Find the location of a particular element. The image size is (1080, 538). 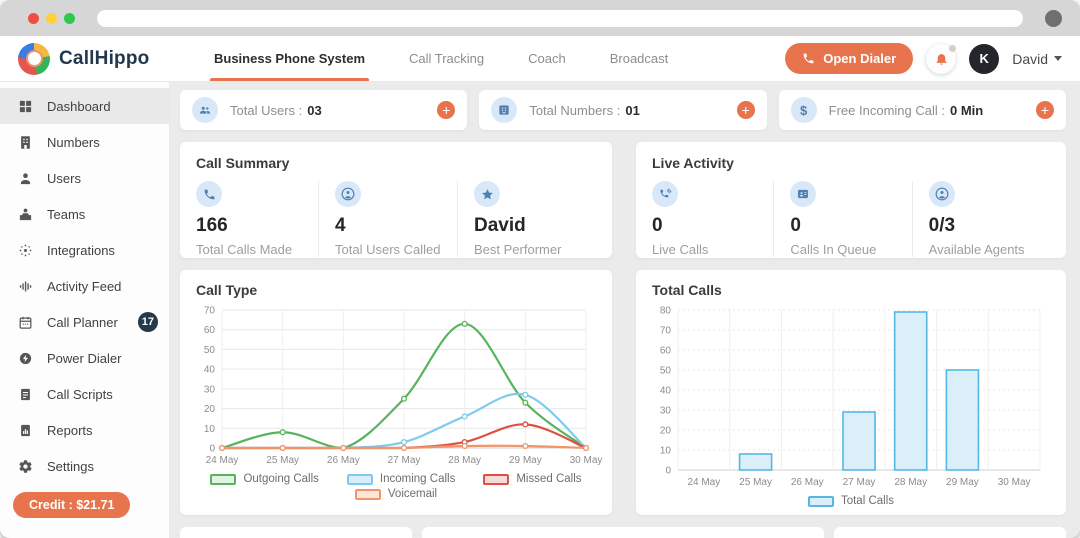

sidebar-item-numbers: Numbers is located at coordinates (84, 142).